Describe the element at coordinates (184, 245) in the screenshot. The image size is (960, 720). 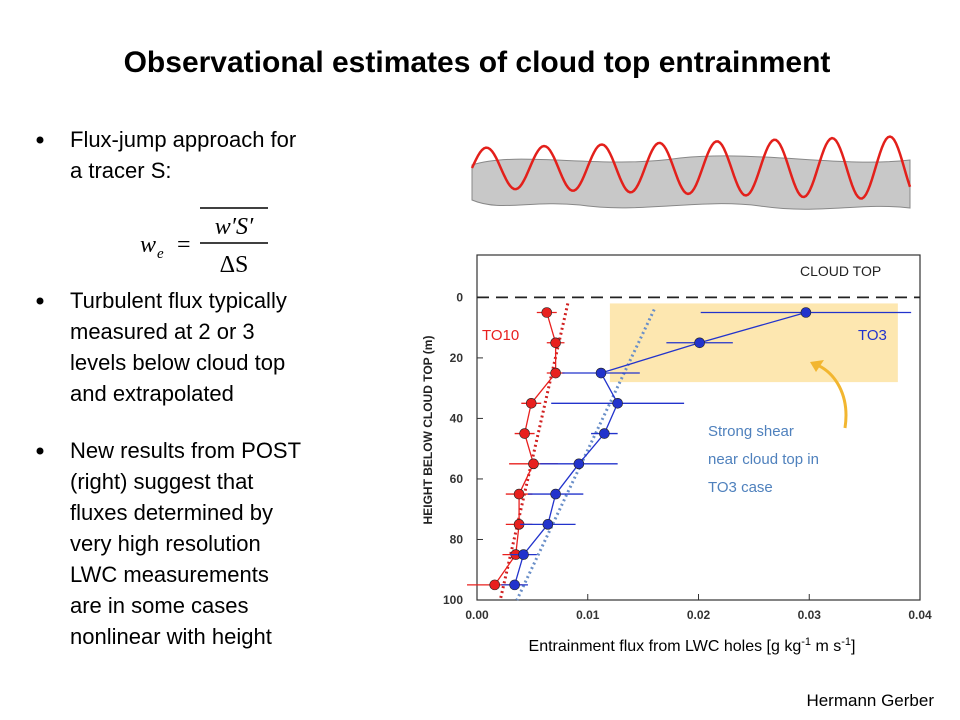
I see `formula-eq: =` at that location.